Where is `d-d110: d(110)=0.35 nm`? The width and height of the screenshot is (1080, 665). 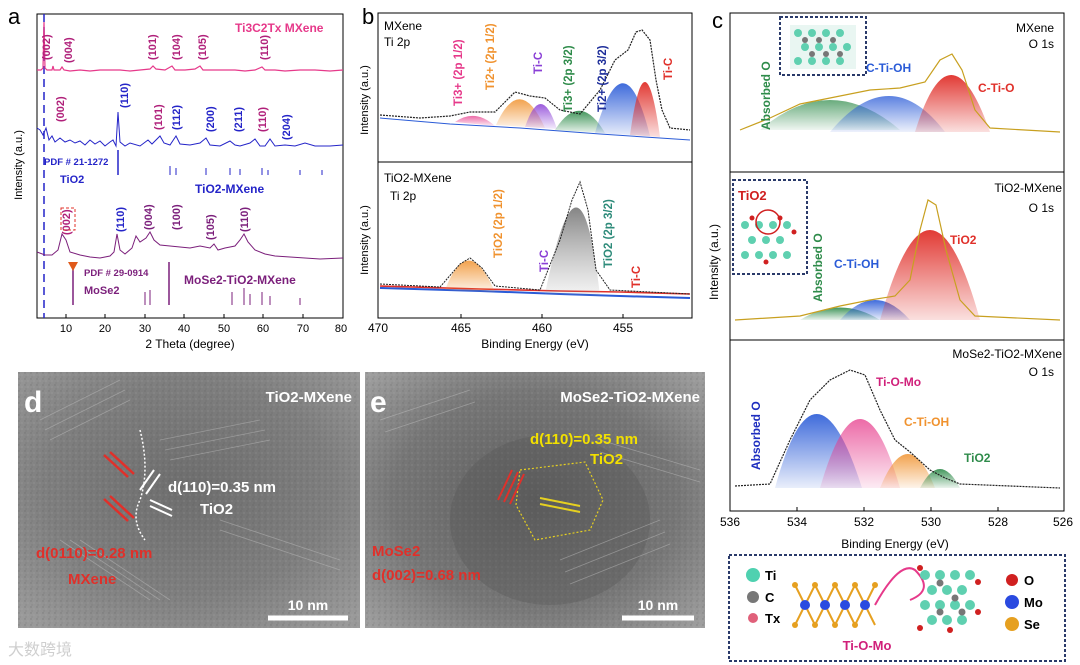
d-d110: d(110)=0.35 nm is located at coordinates (222, 487).